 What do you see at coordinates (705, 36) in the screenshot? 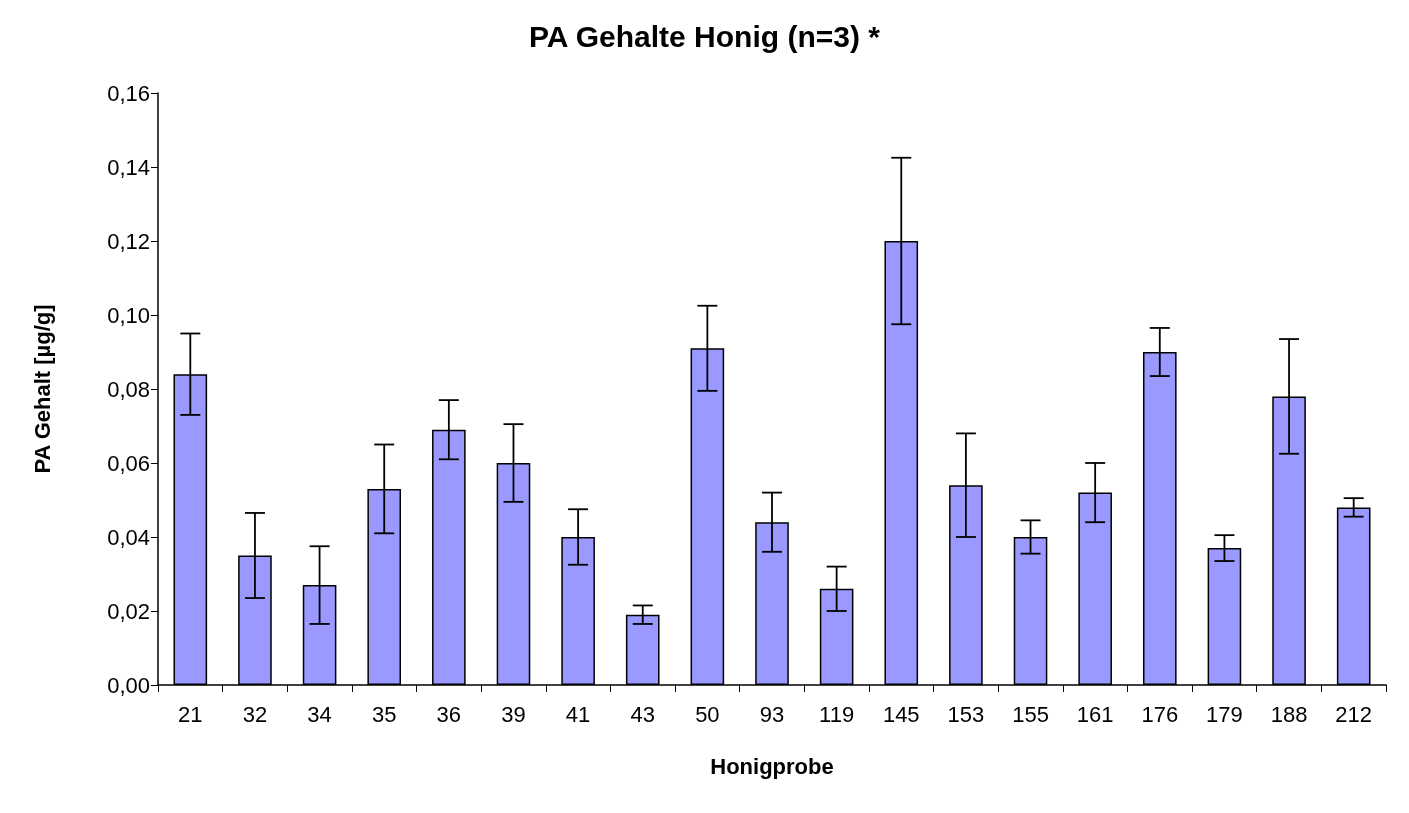
I see `chart-title: PA Gehalte Honig (n=3) *` at bounding box center [705, 36].